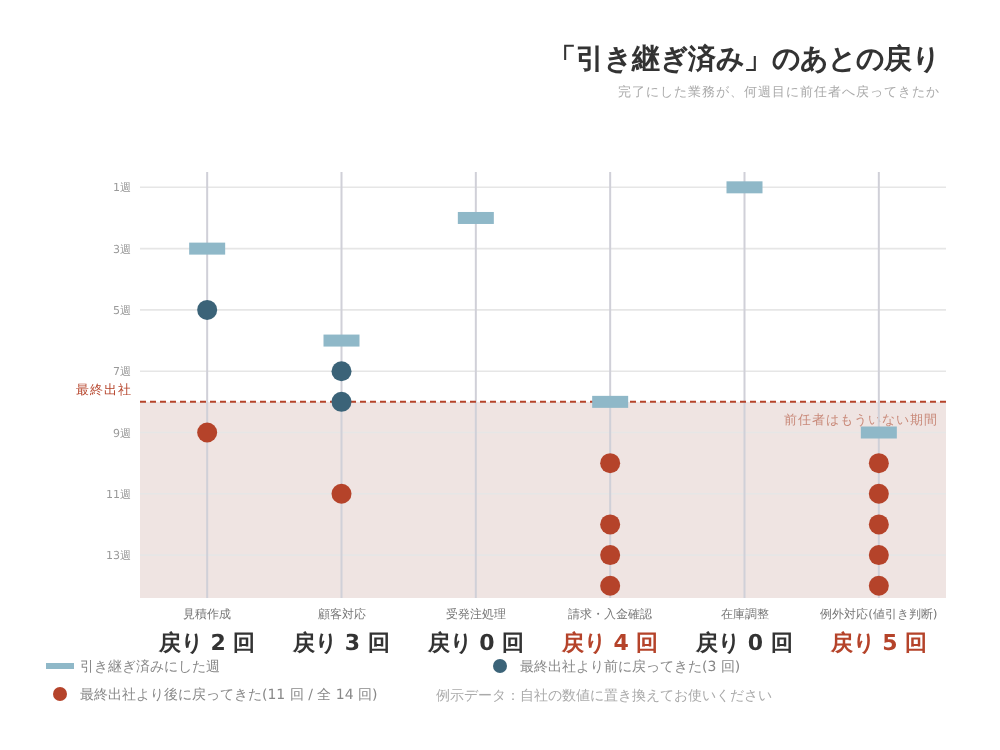 The height and width of the screenshot is (750, 1000). Describe the element at coordinates (609, 643) in the screenshot. I see `text: 戻り 4 回` at that location.